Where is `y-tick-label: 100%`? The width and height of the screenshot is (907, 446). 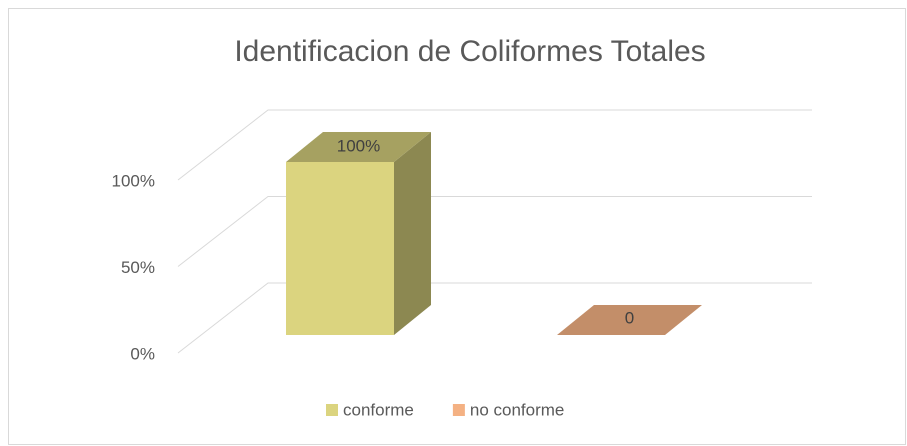
y-tick-label: 100% is located at coordinates (133, 180).